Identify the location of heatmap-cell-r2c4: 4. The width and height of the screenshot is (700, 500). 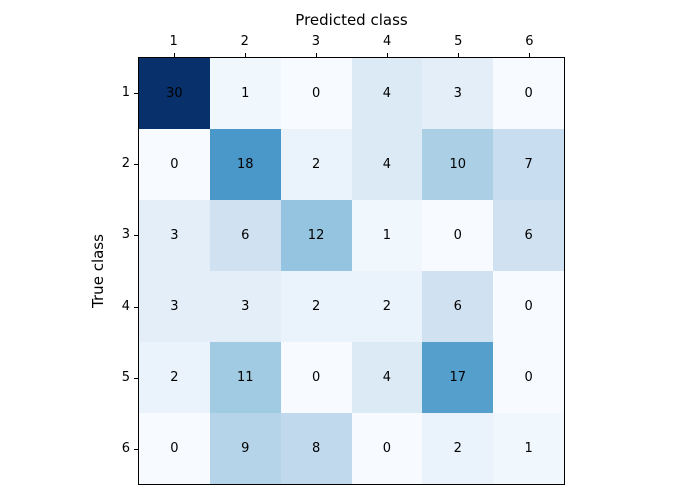
(387, 164).